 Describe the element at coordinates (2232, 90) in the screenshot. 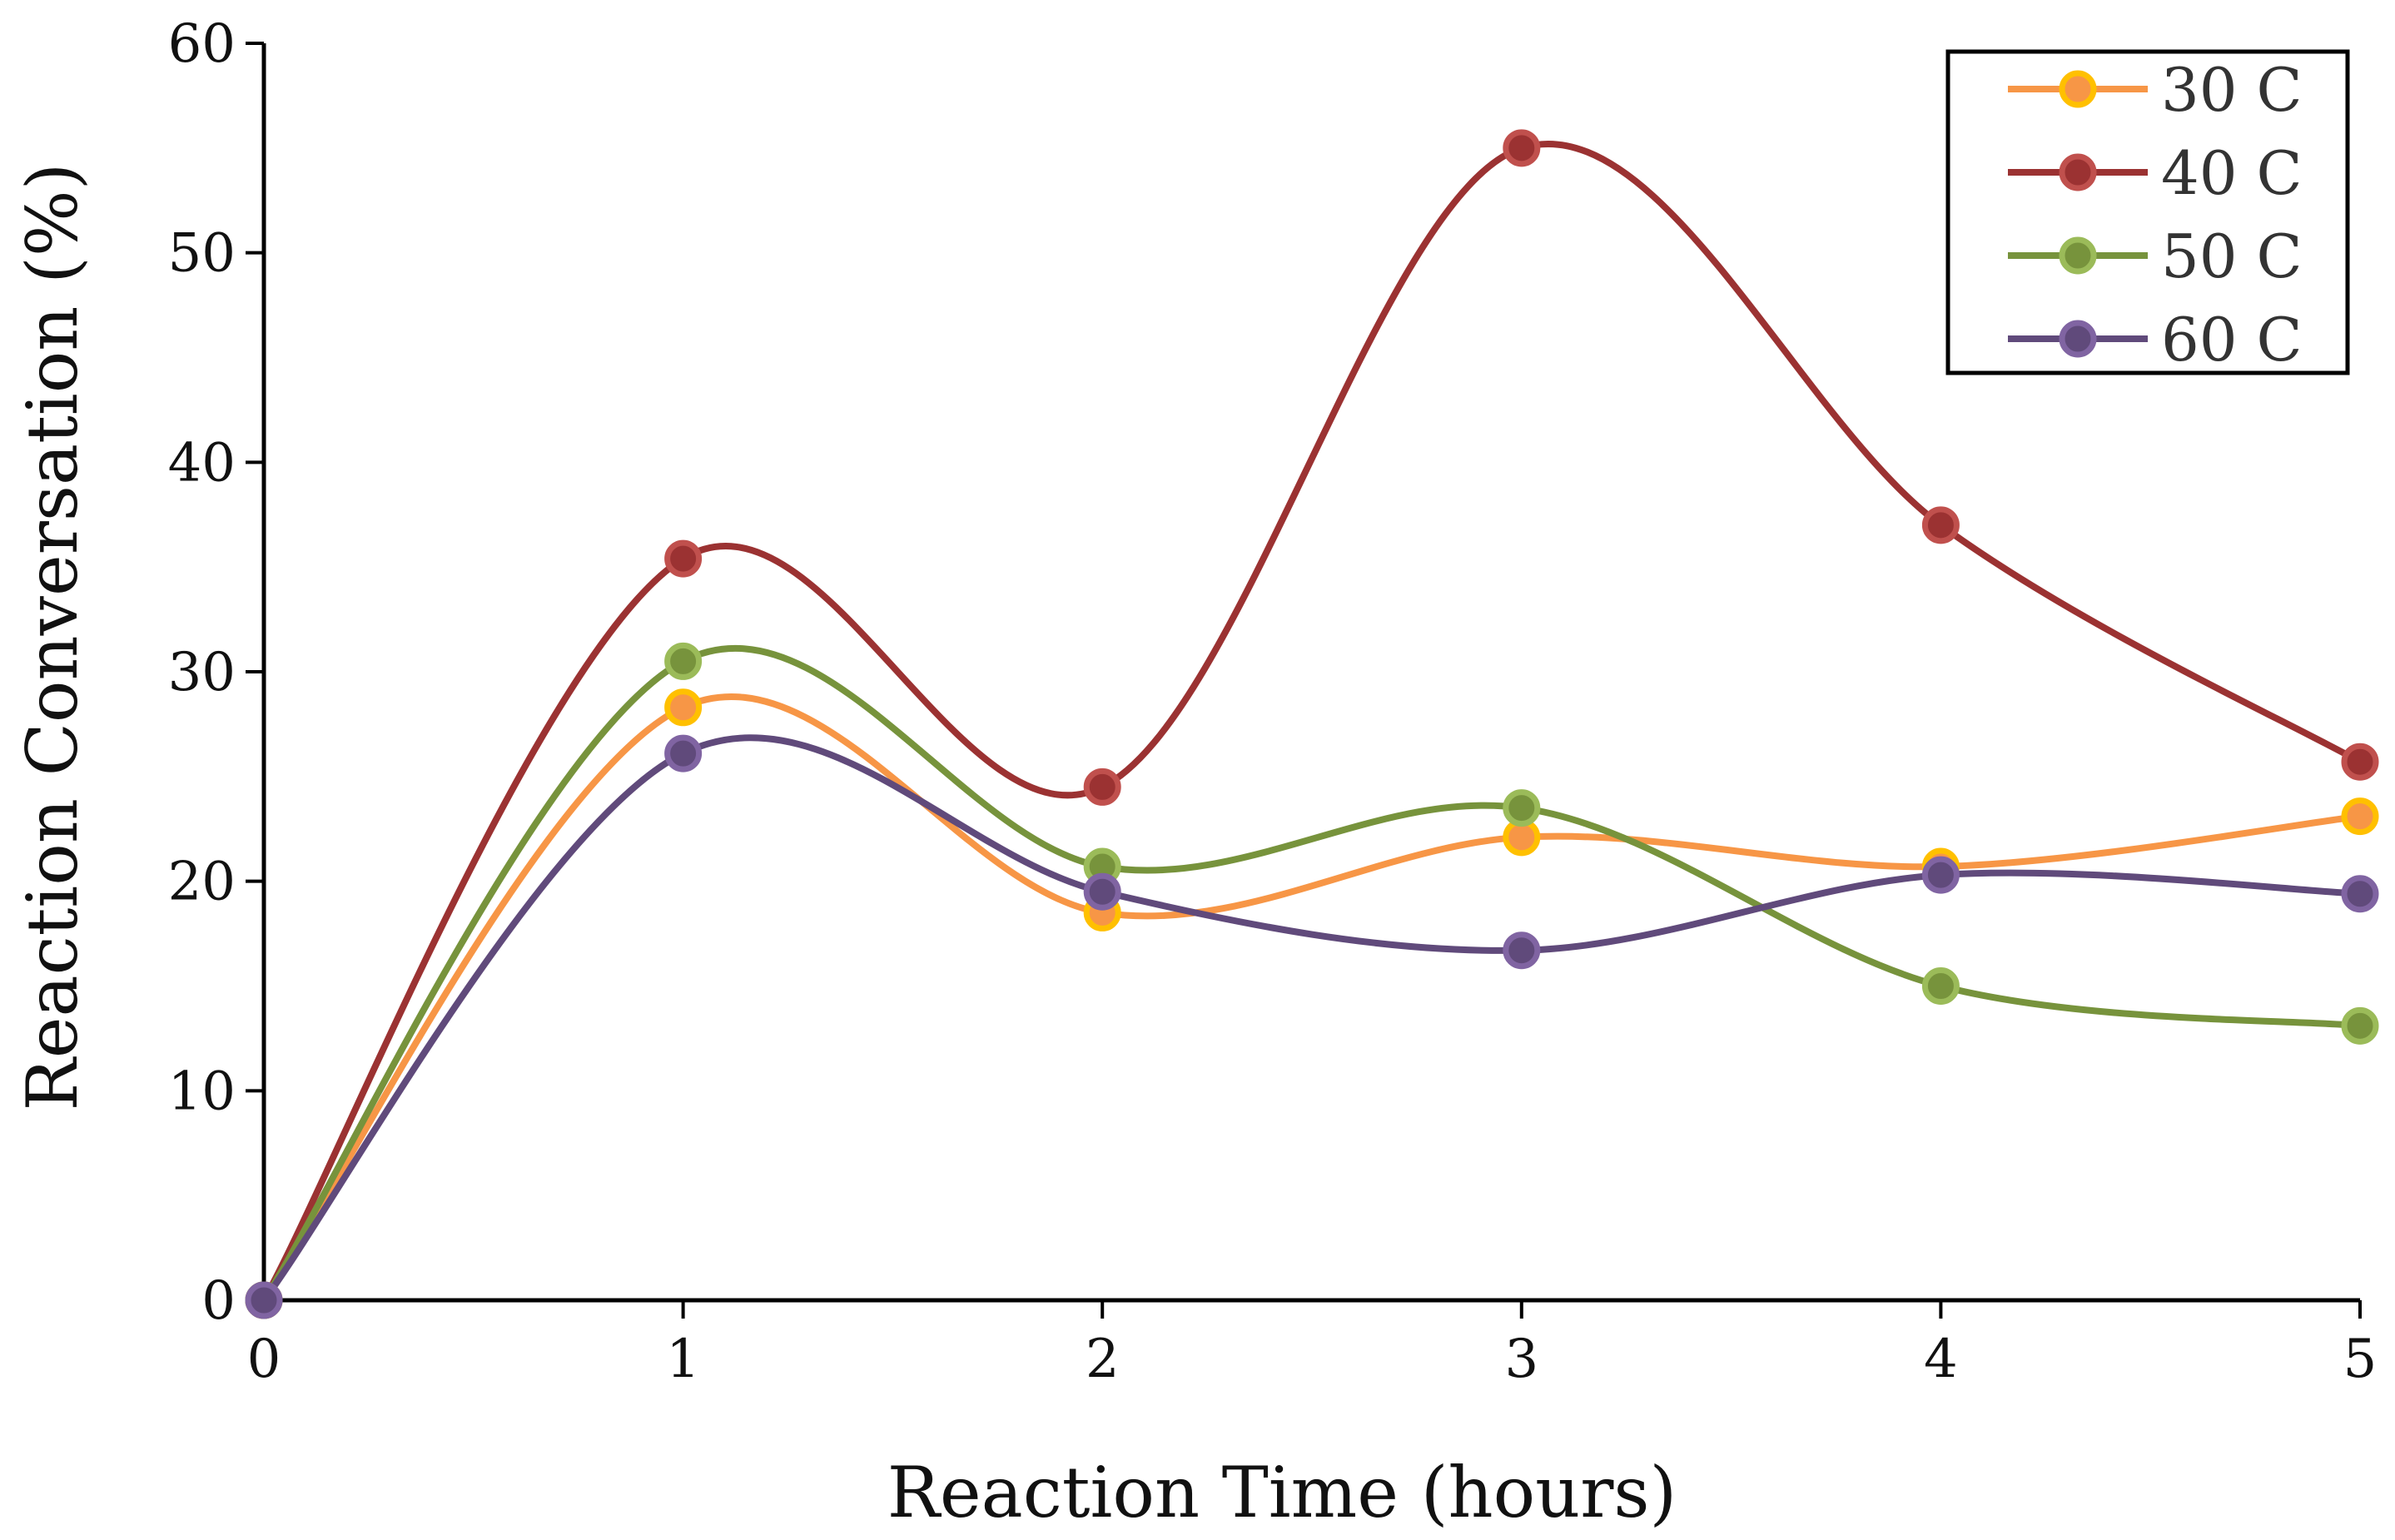

I see `legend-label-30-c: 30 C` at that location.